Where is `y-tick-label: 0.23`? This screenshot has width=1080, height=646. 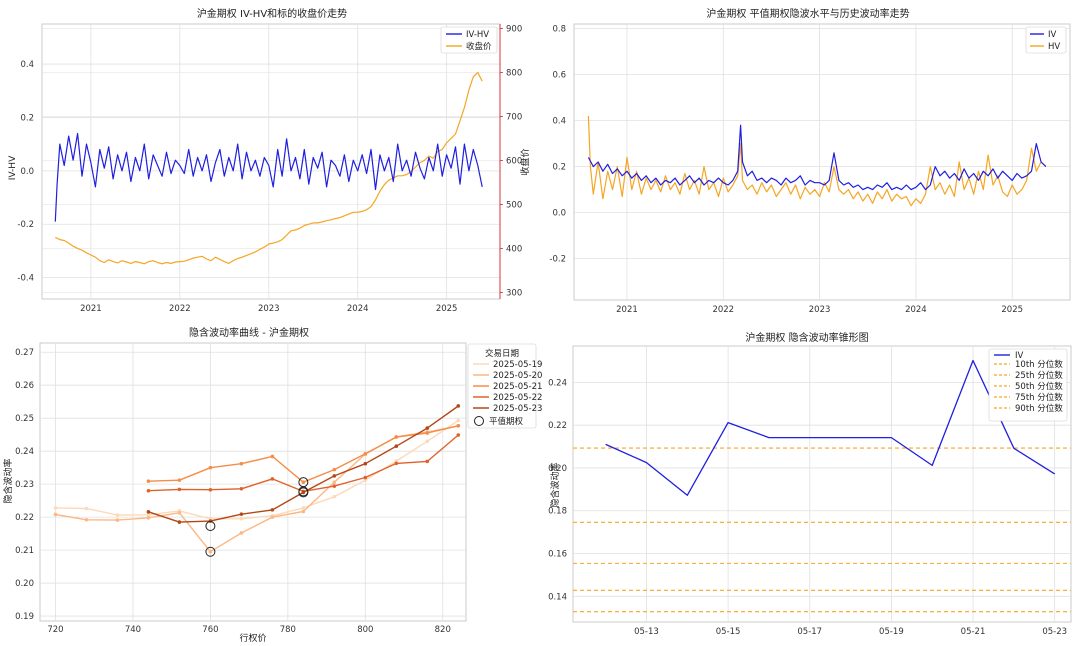 y-tick-label: 0.23 is located at coordinates (24, 485).